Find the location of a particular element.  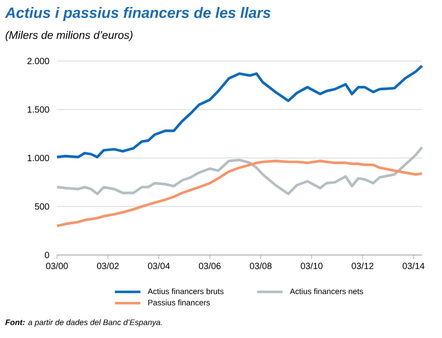

y-tick-label: 0 is located at coordinates (47, 255).